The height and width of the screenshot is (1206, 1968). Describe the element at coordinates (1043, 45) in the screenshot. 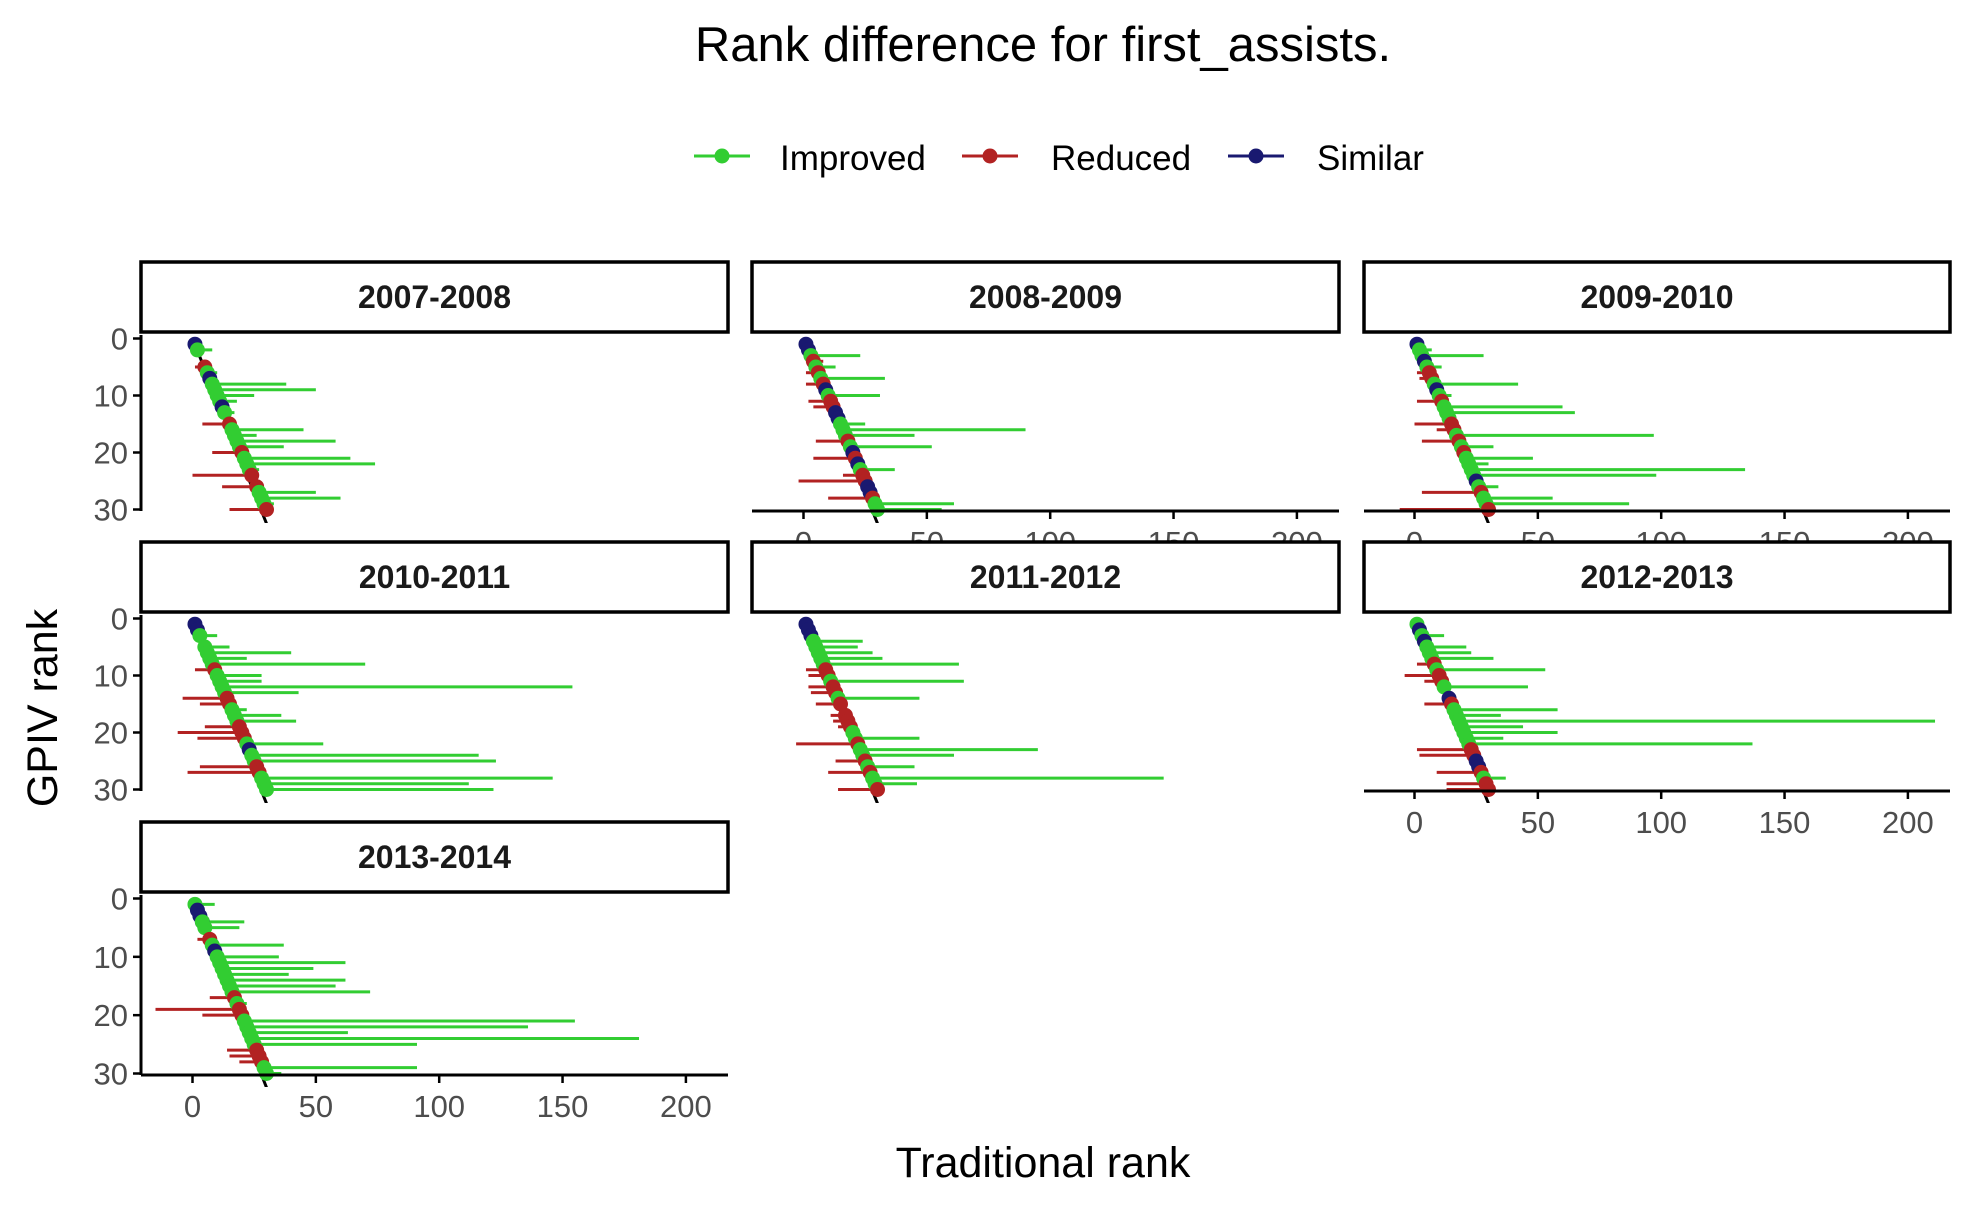

I see `chart-title: Rank difference for first_assists.` at that location.